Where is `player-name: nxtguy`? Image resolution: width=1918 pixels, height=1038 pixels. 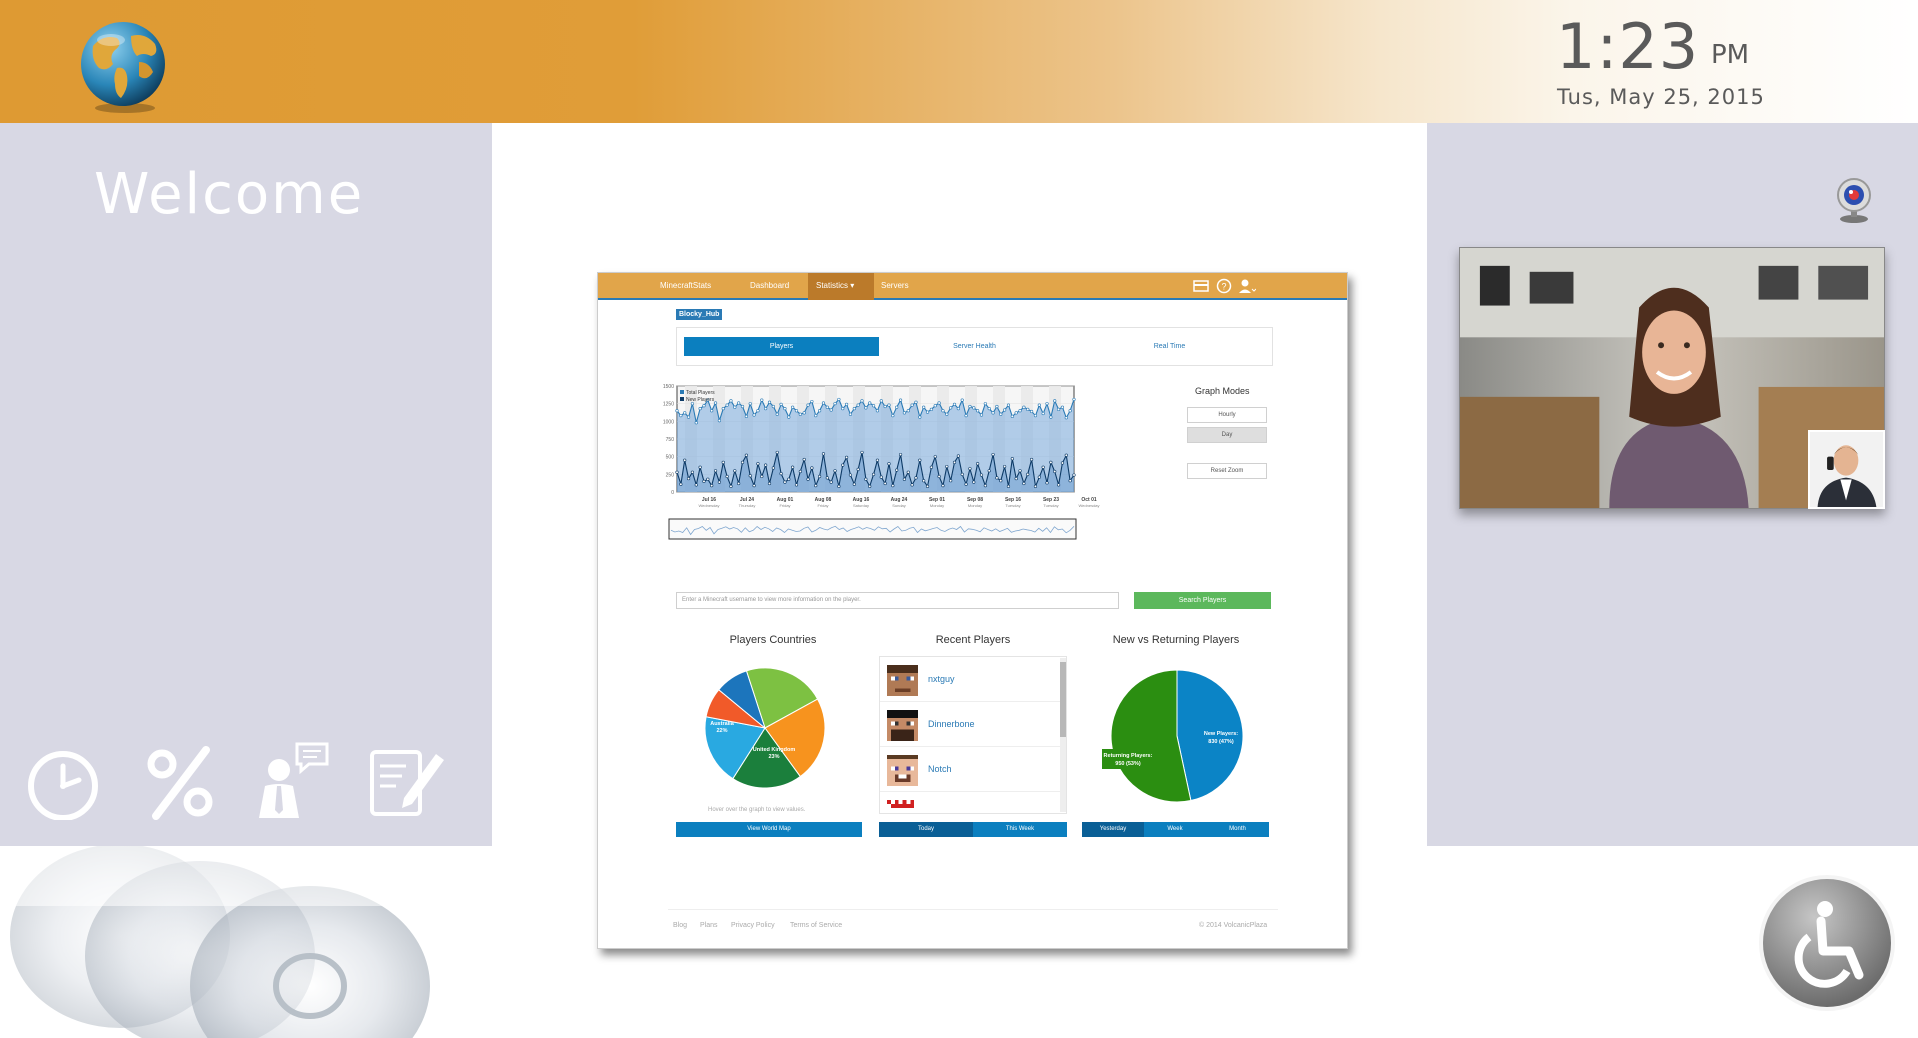
player-name: nxtguy is located at coordinates (941, 679).